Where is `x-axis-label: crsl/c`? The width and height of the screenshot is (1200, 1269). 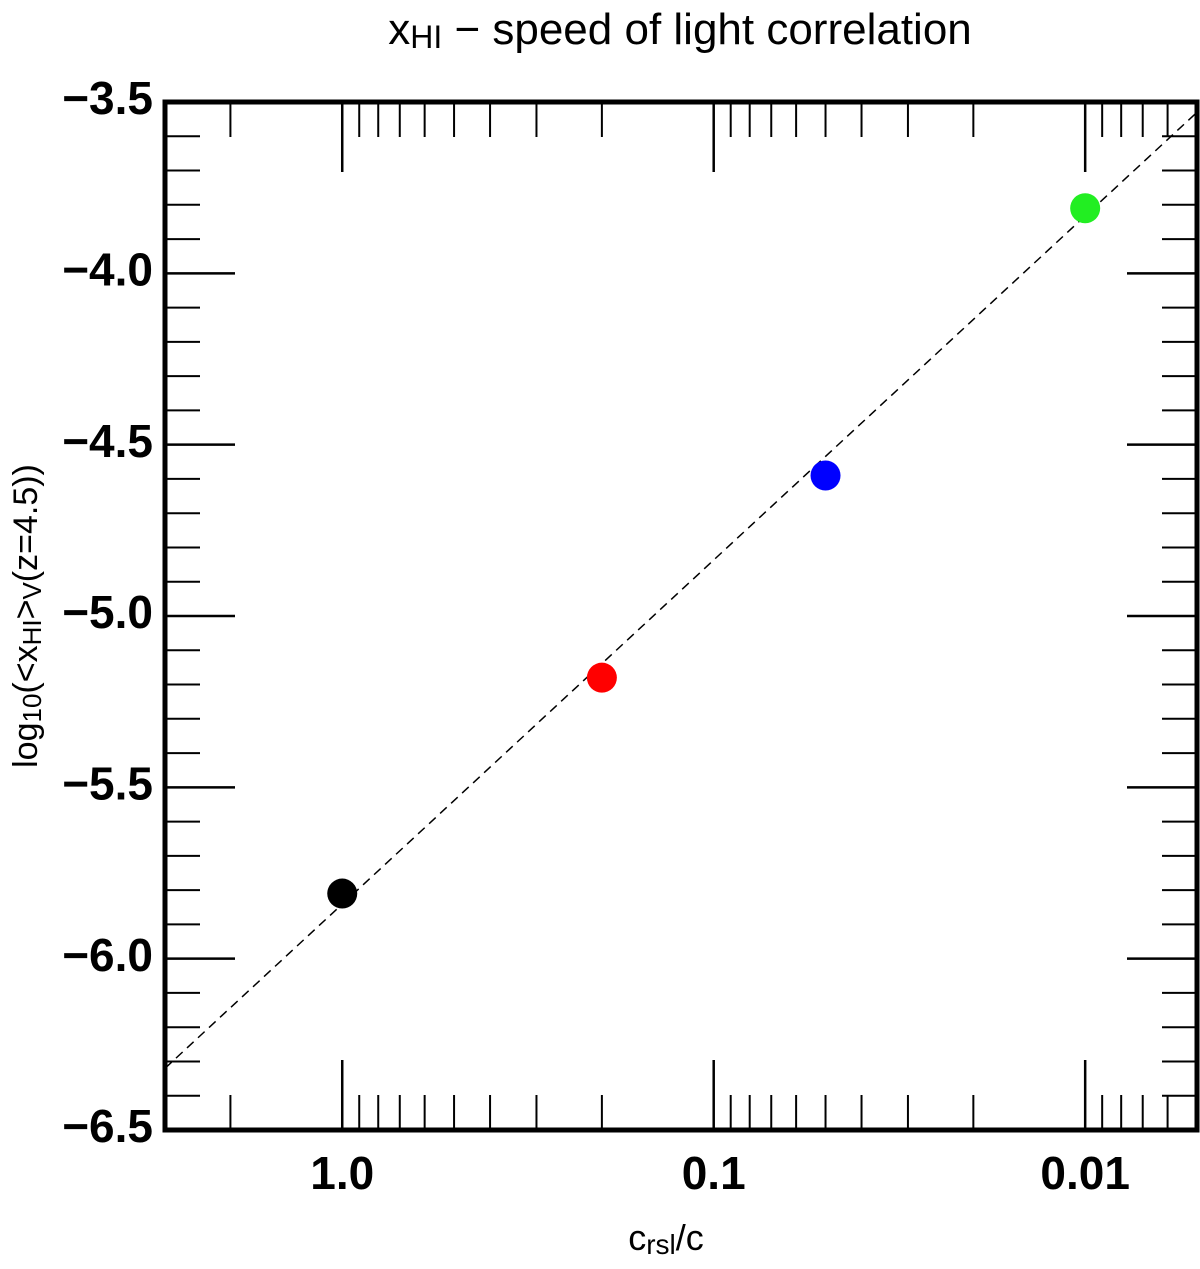 x-axis-label: crsl/c is located at coordinates (666, 1239).